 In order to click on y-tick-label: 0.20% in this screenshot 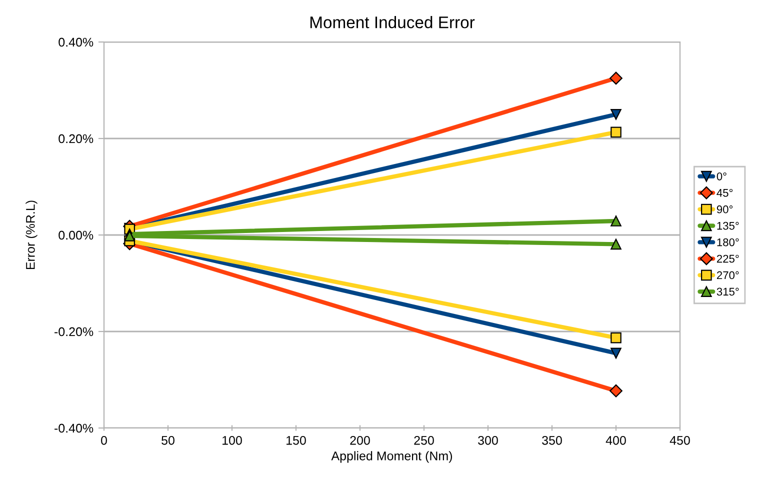, I will do `click(76, 139)`.